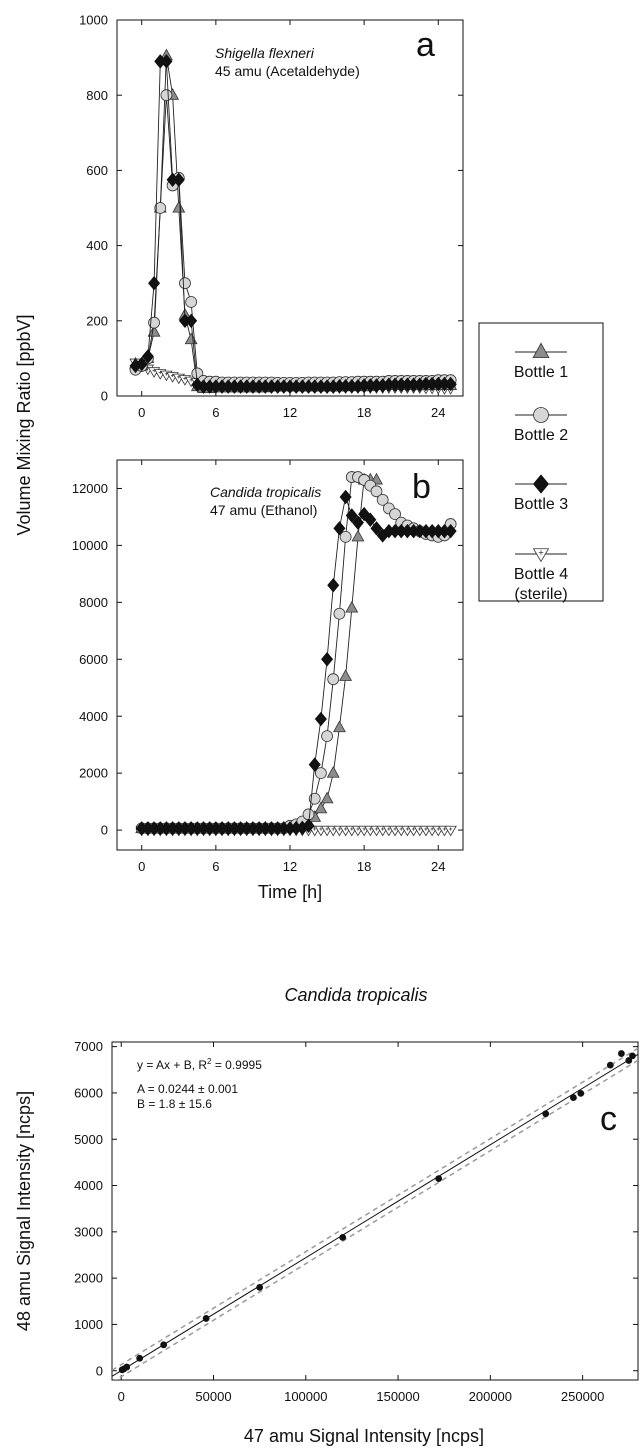 The width and height of the screenshot is (642, 1453). Describe the element at coordinates (90, 488) in the screenshot. I see `panel-b-ytick-label: 12000` at that location.